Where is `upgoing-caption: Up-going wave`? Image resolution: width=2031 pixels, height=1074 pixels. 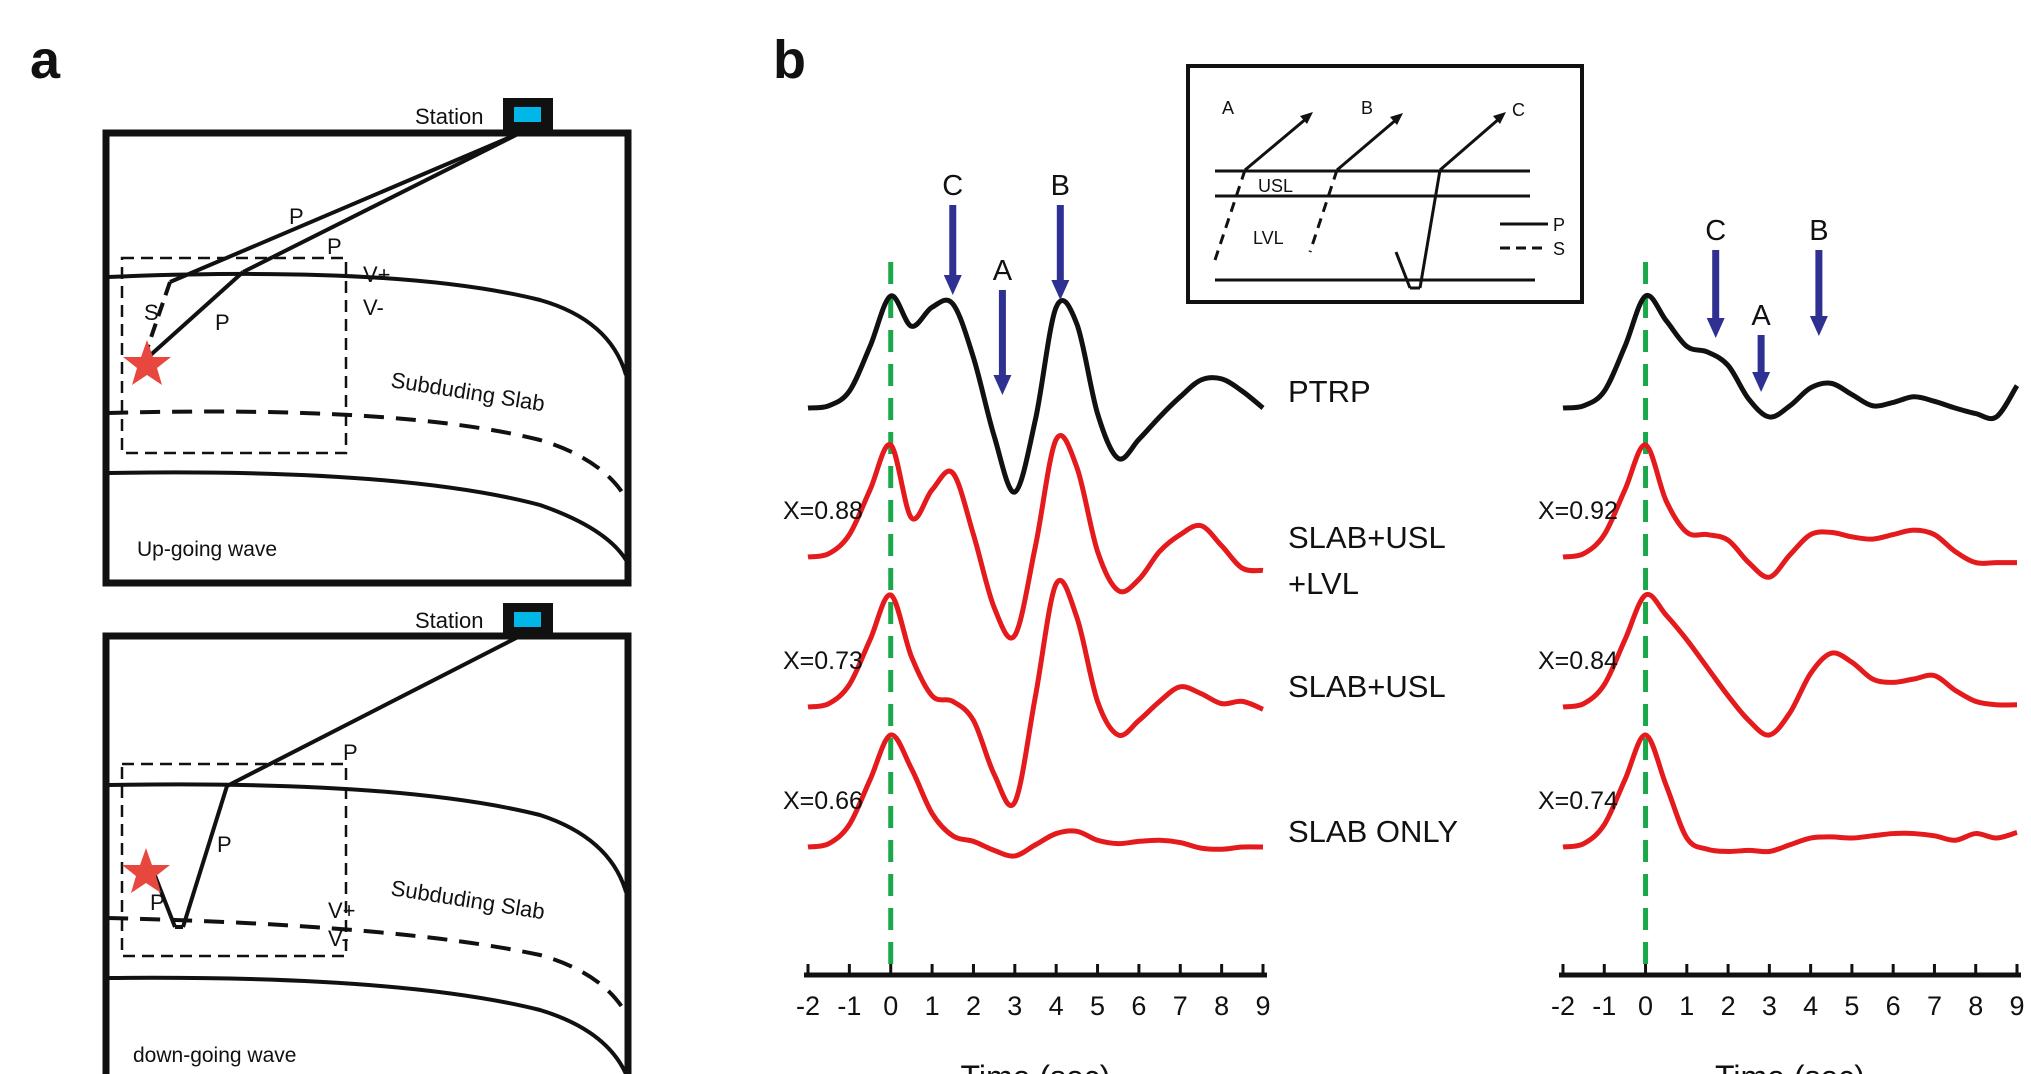
upgoing-caption: Up-going wave is located at coordinates (207, 549).